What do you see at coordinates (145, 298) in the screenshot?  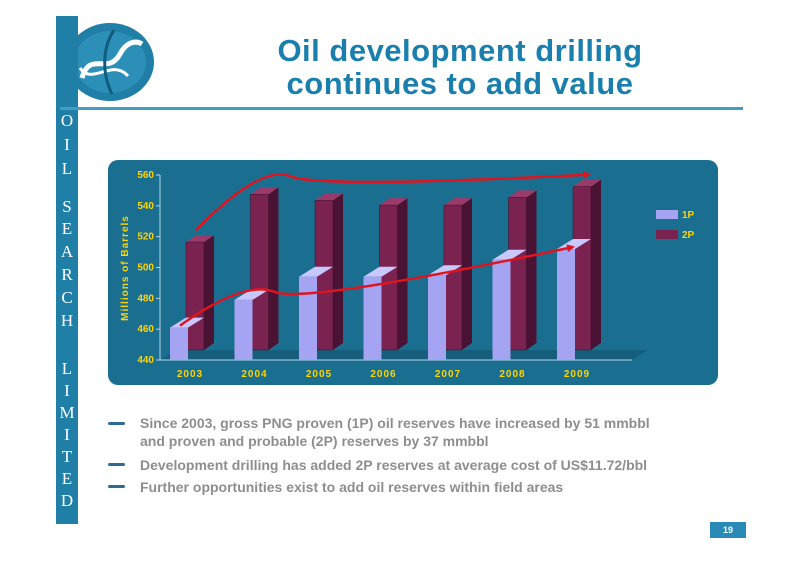 I see `y-tick-label: 480` at bounding box center [145, 298].